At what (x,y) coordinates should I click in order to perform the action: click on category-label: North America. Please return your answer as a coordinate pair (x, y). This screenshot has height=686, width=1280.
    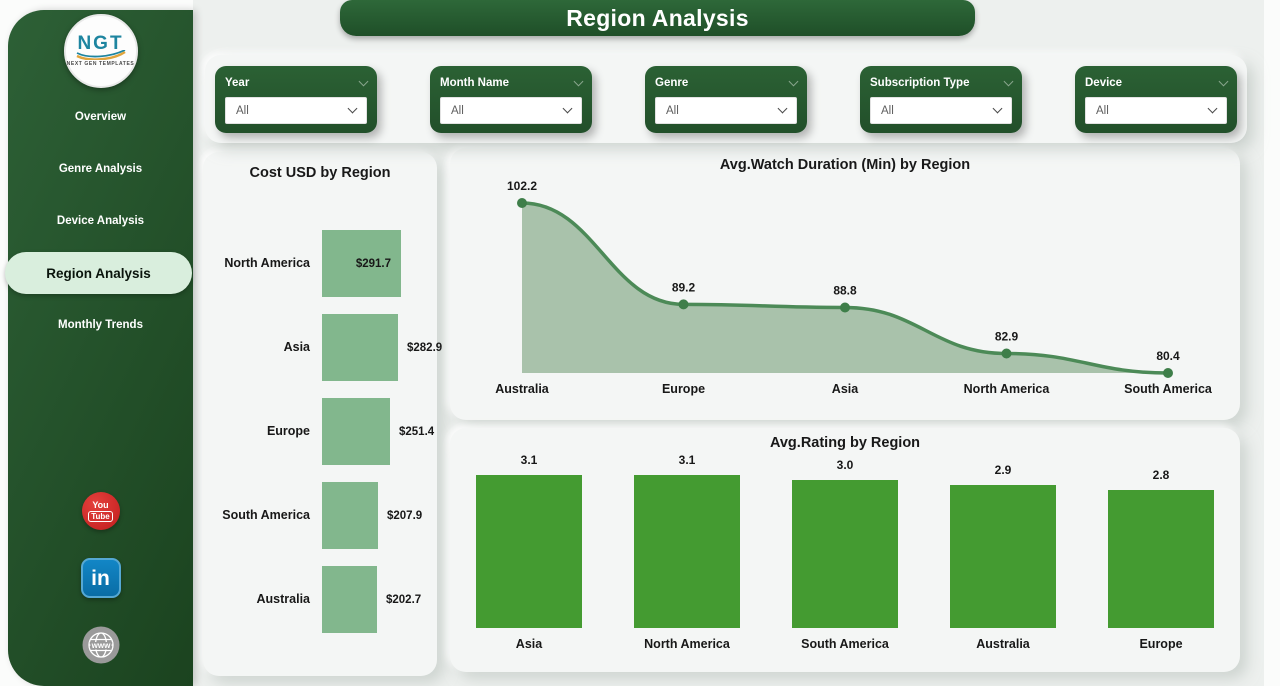
    Looking at the image, I should click on (1007, 389).